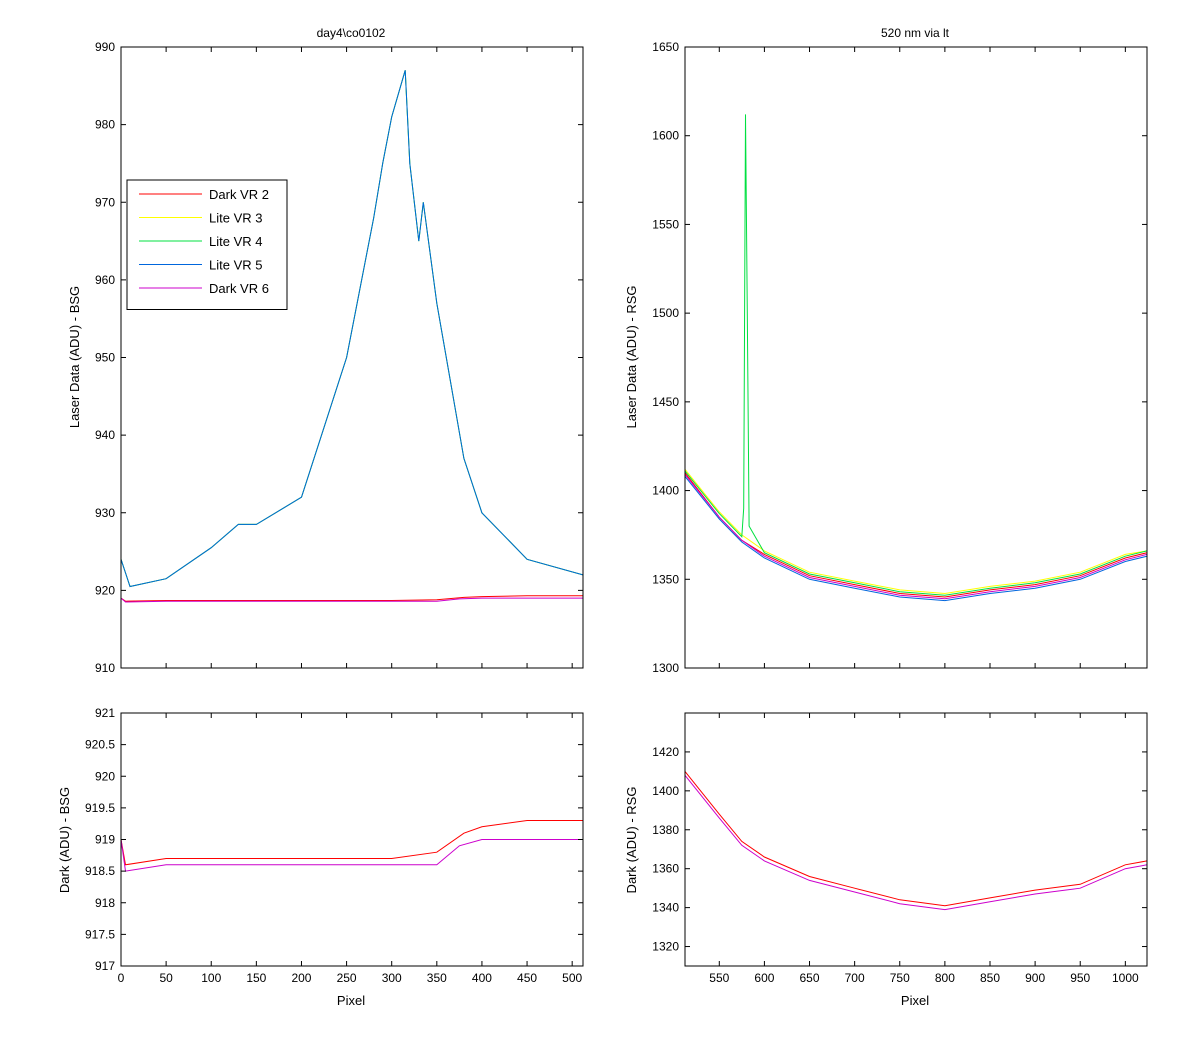 The height and width of the screenshot is (1050, 1200). I want to click on y-tick-label: 1600, so click(665, 136).